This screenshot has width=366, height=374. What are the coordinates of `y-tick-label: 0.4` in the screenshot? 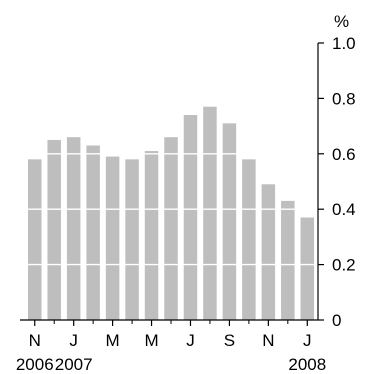 It's located at (344, 209).